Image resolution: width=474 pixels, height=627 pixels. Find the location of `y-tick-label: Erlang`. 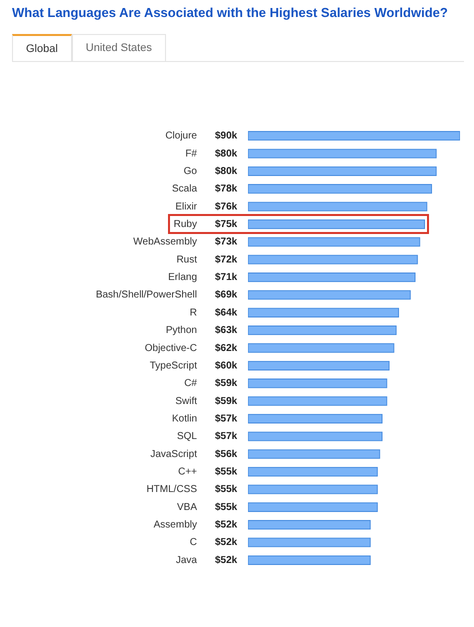

y-tick-label: Erlang is located at coordinates (182, 278).